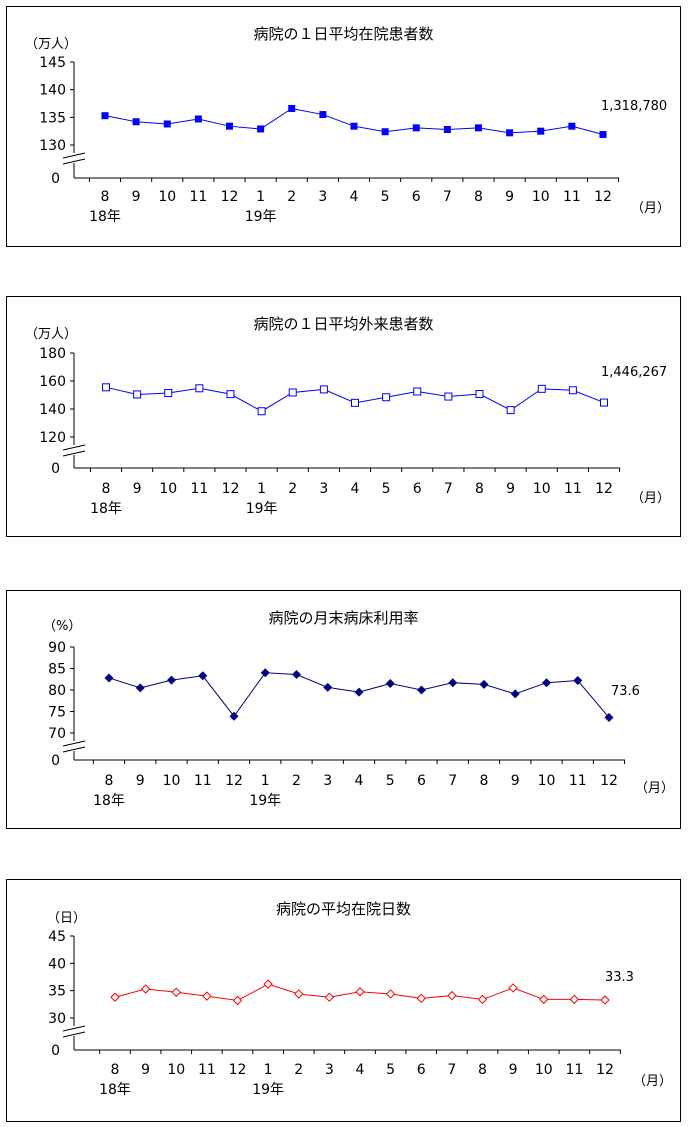 Image resolution: width=700 pixels, height=1127 pixels. I want to click on latest-value-label: 73.6, so click(625, 691).